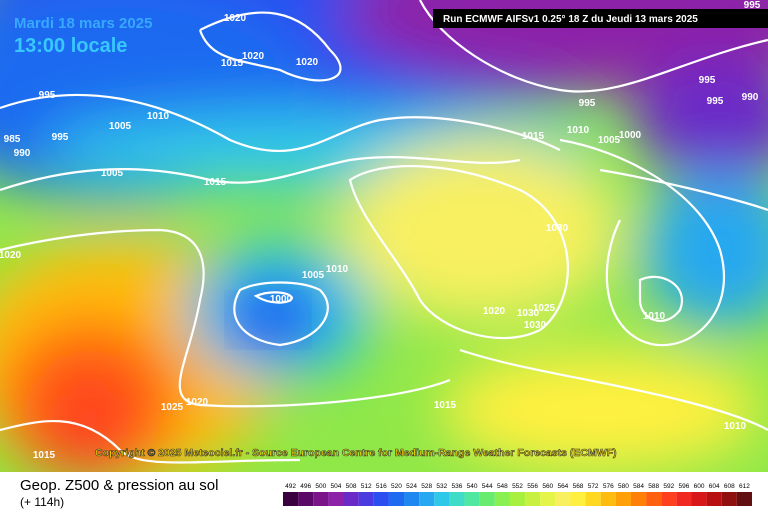 This screenshot has height=512, width=768. I want to click on time: 13:00 locale, so click(70, 46).